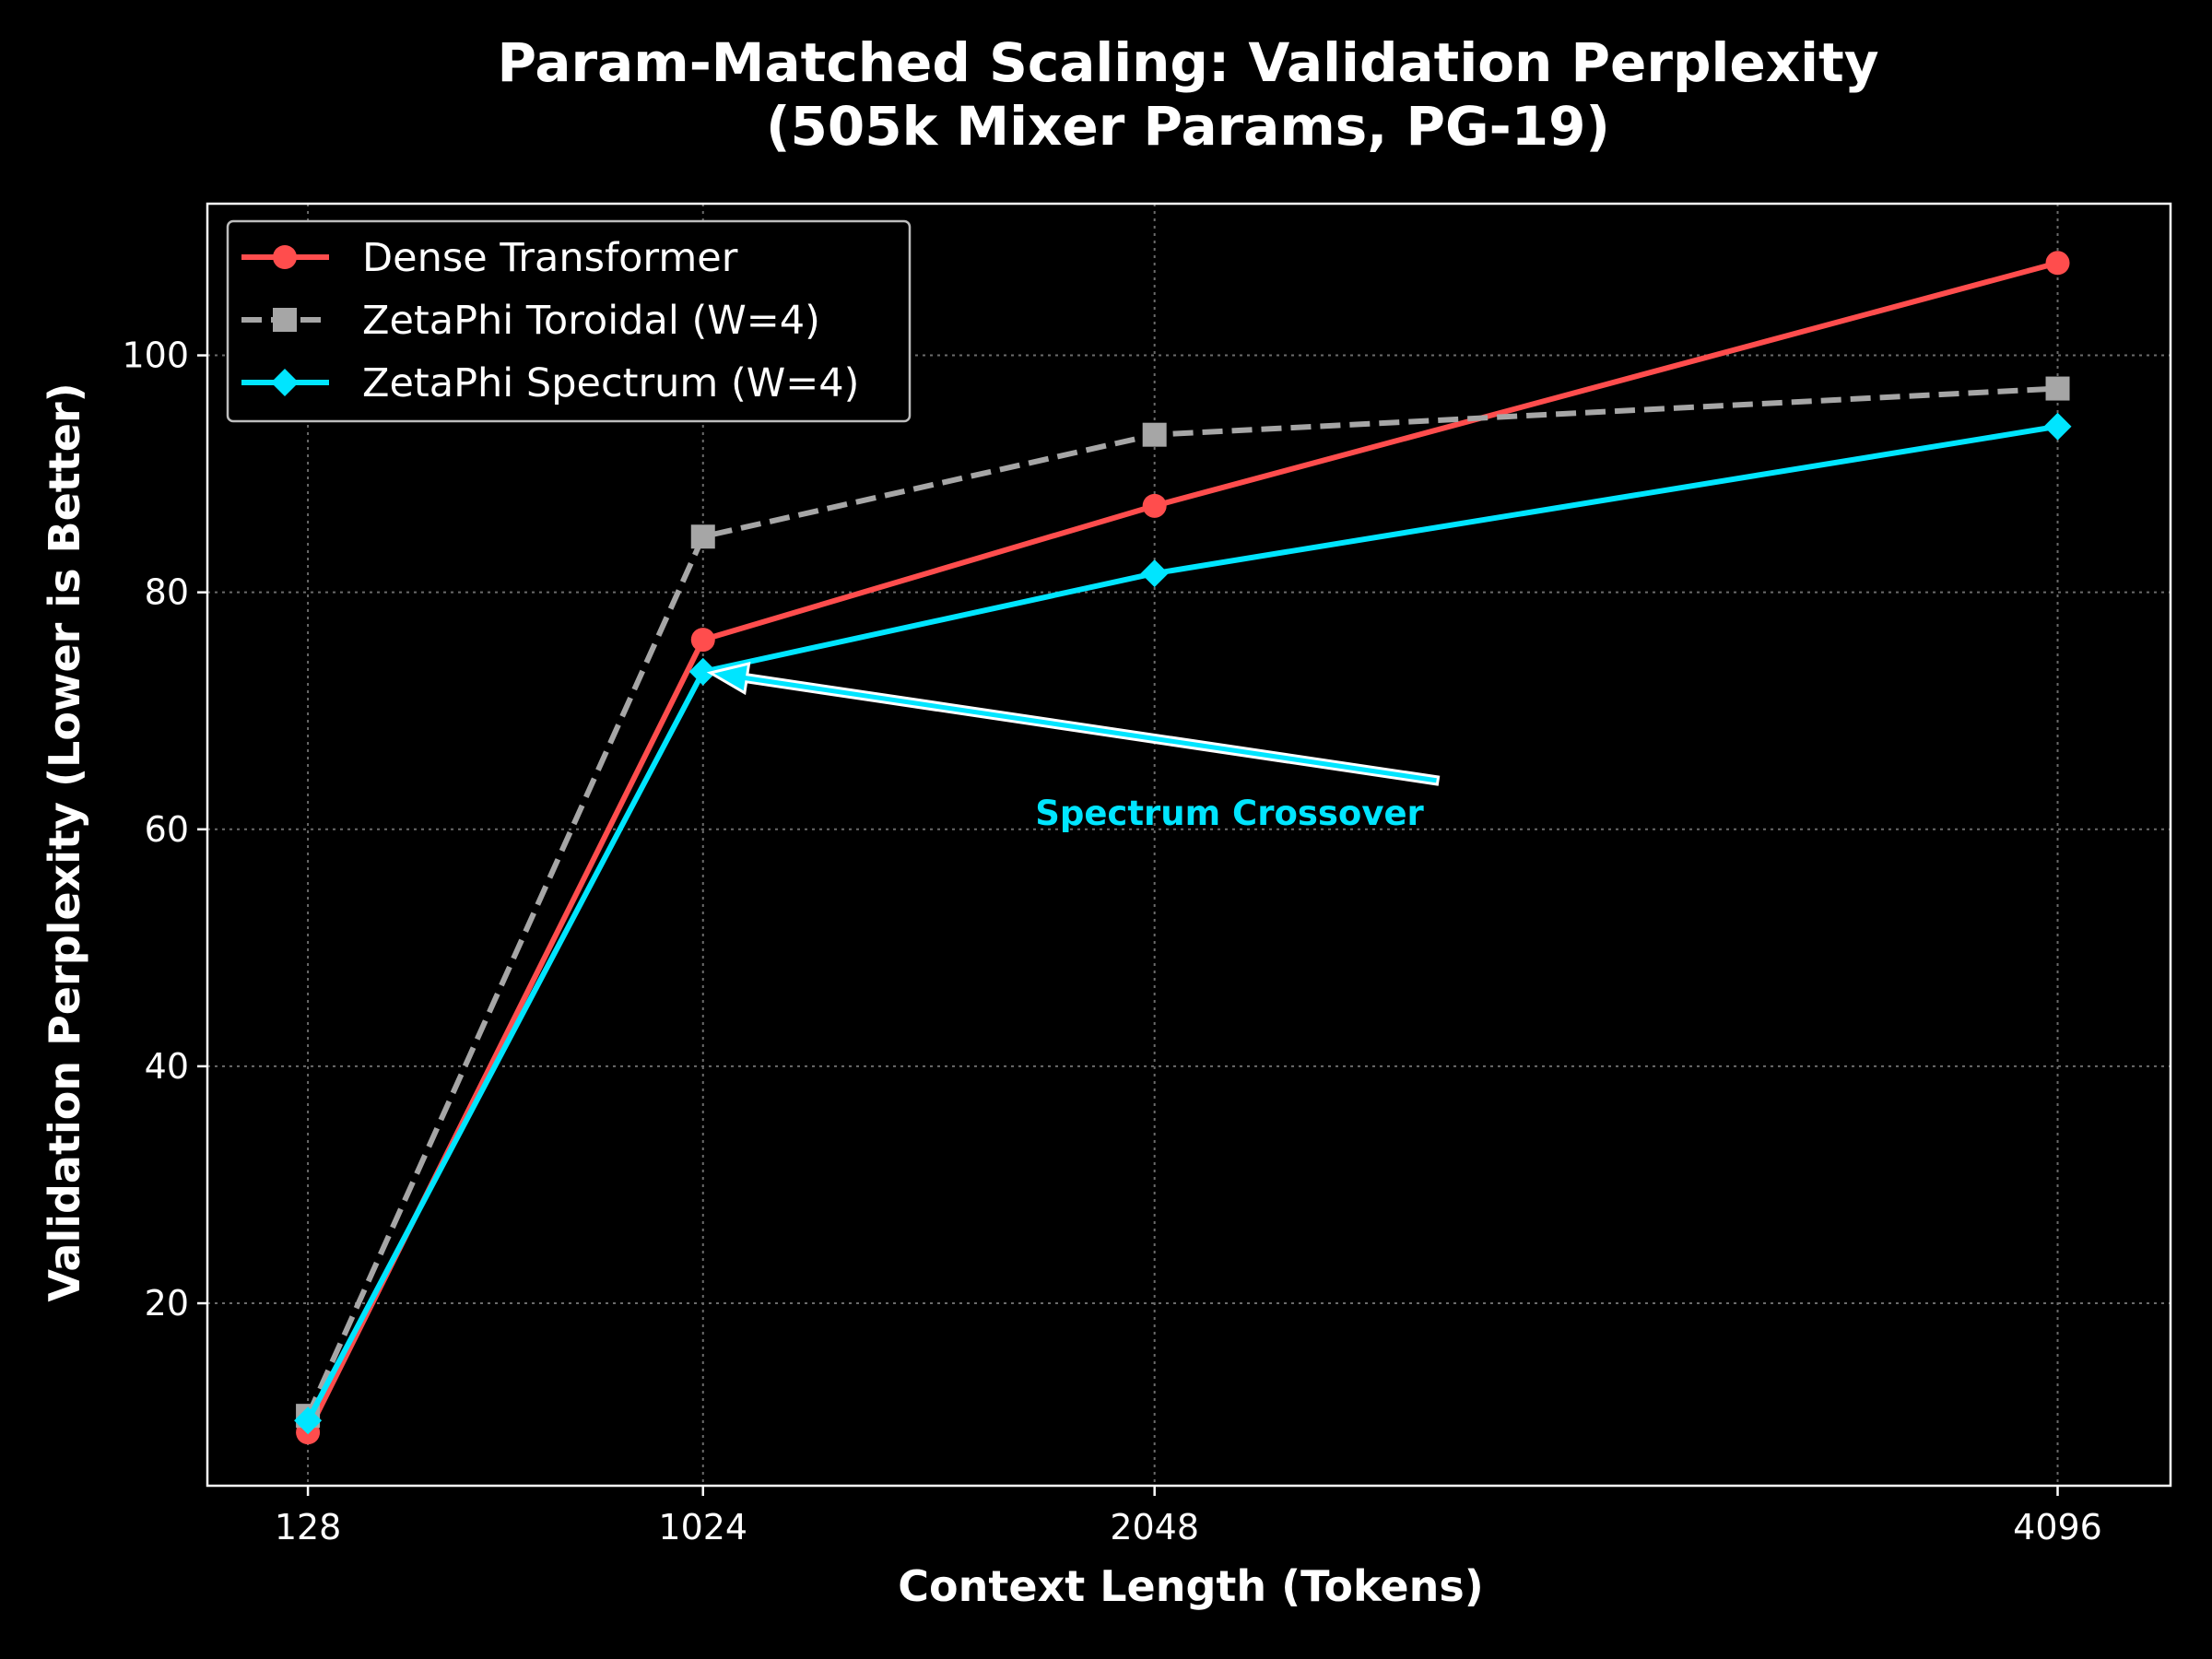 The height and width of the screenshot is (1659, 2212). I want to click on legend-label: ZetaPhi Toroidal (W=4), so click(591, 321).